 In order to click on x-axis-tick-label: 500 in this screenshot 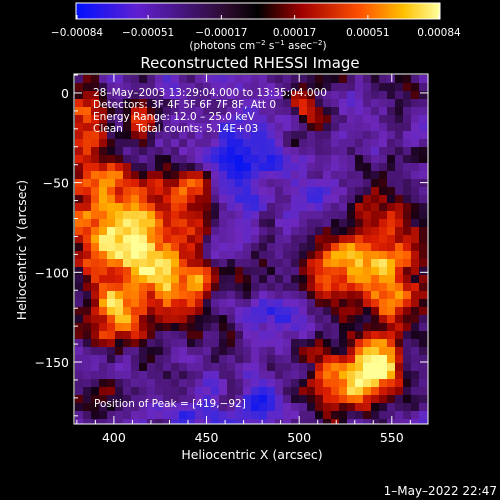, I will do `click(299, 437)`.